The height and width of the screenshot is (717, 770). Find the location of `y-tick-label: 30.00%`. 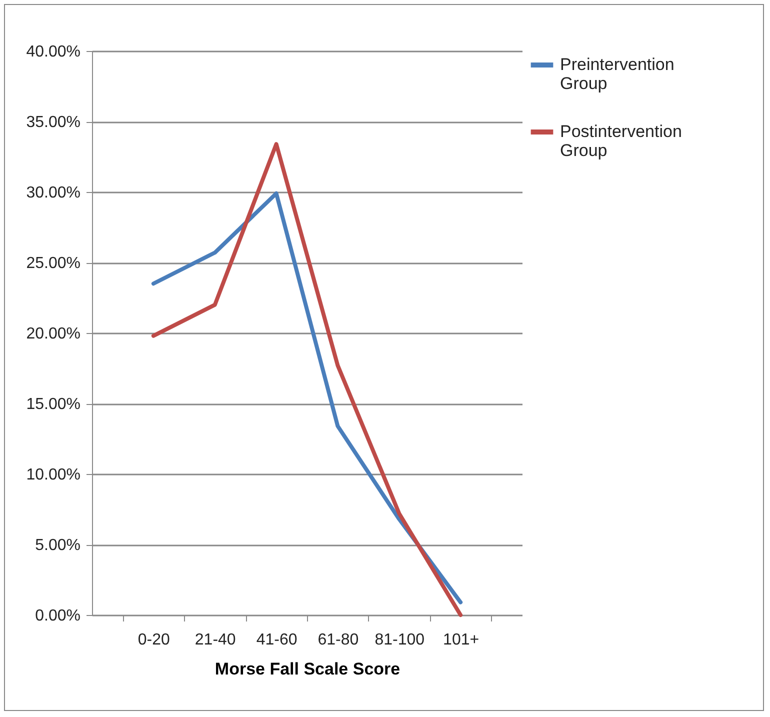

y-tick-label: 30.00% is located at coordinates (53, 193).